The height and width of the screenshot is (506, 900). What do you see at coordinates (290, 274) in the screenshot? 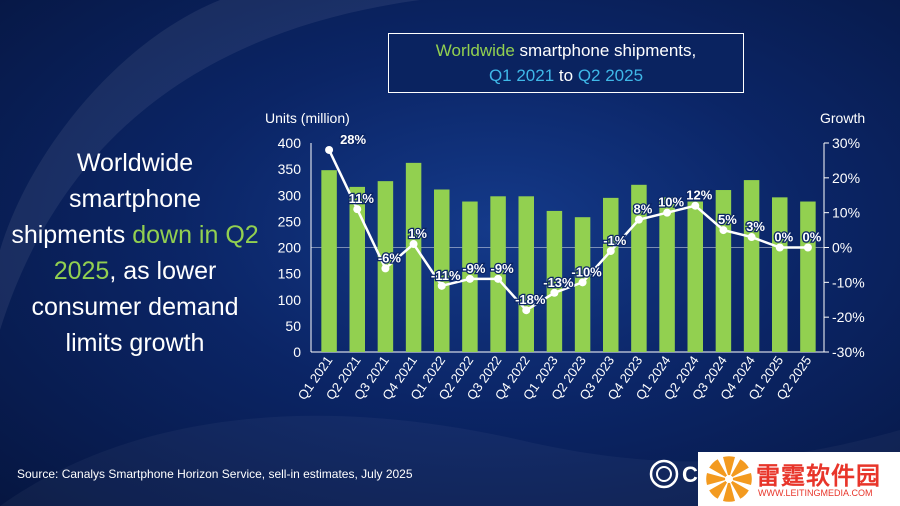
I see `y-tick-label: 150` at bounding box center [290, 274].